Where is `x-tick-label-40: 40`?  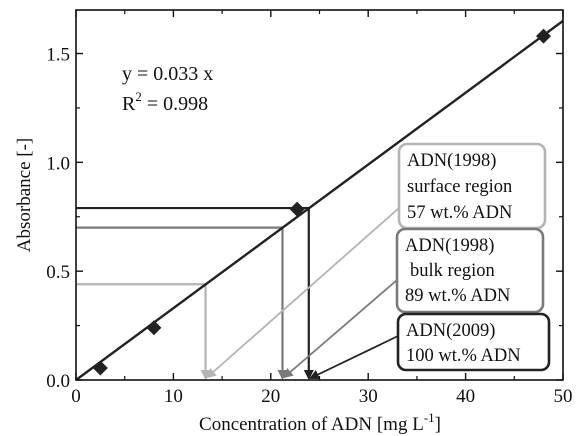 x-tick-label-40: 40 is located at coordinates (465, 396).